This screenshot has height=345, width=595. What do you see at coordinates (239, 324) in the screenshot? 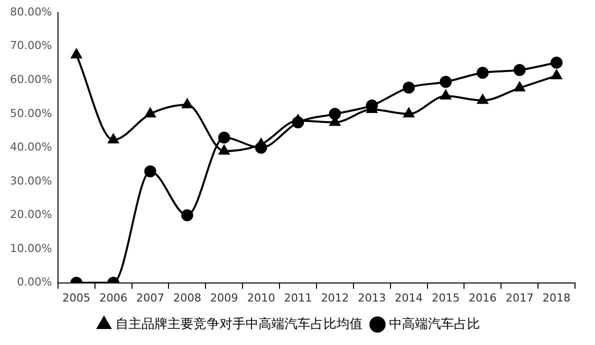
I see `legend-label: 自主品牌主要竞争对手中高端汽车占比均值` at bounding box center [239, 324].